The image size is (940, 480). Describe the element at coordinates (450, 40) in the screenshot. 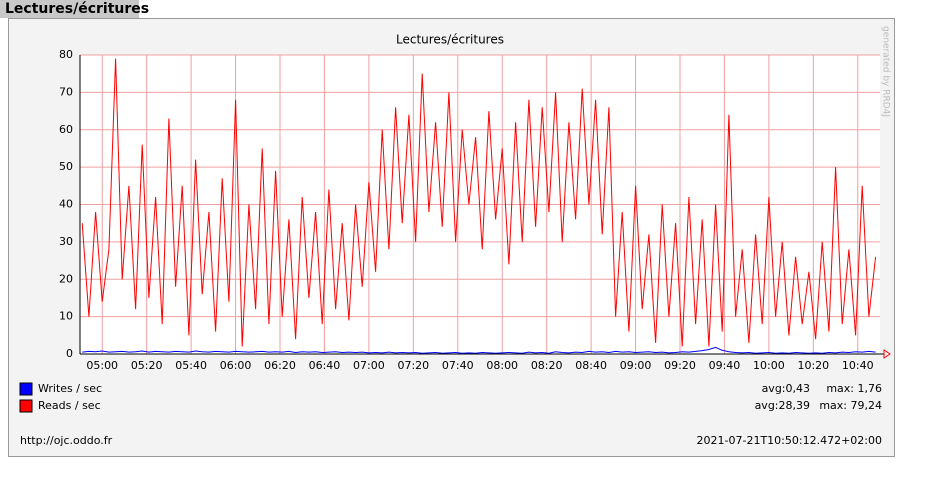

I see `chart-title: Lectures/écritures` at that location.